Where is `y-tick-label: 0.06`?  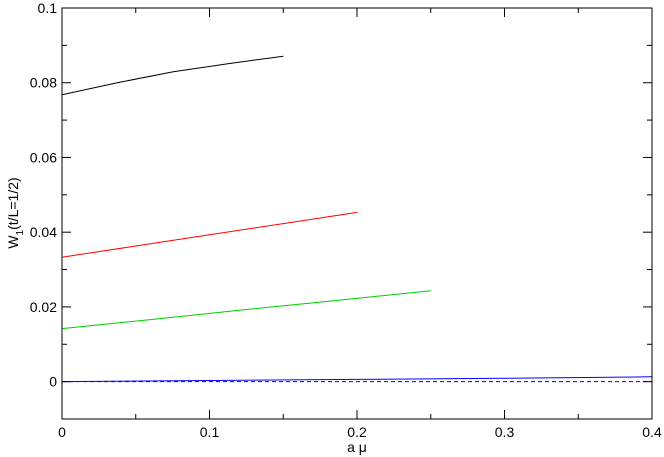
y-tick-label: 0.06 is located at coordinates (43, 157).